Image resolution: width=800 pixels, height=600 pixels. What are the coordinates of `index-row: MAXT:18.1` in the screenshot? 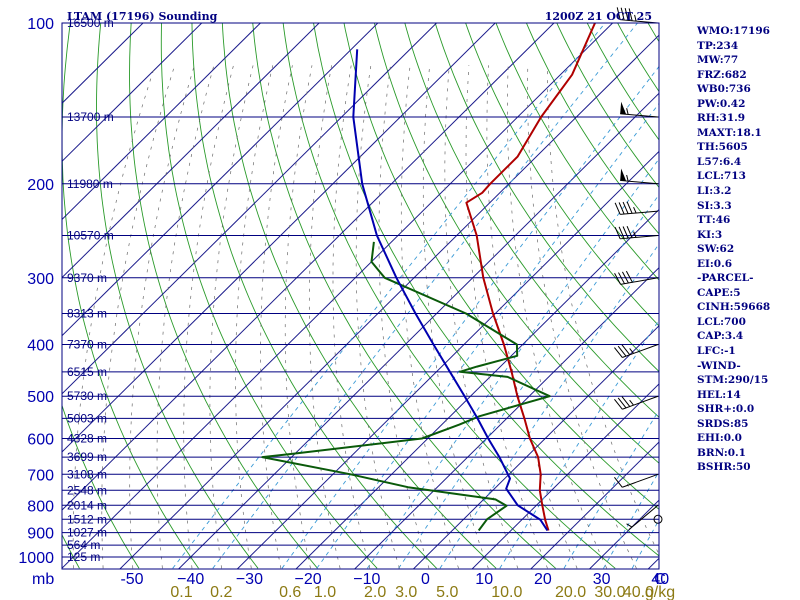 It's located at (729, 132).